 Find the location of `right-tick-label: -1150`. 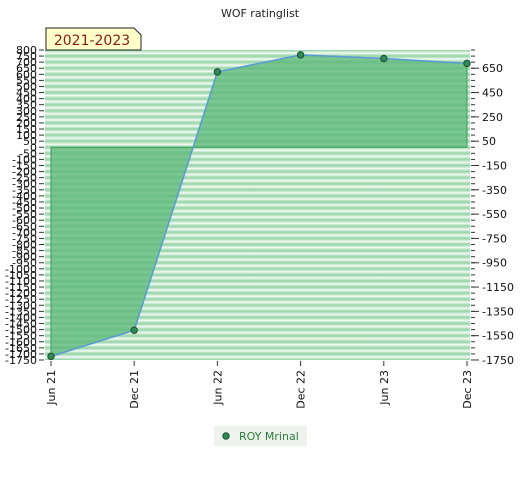

right-tick-label: -1150 is located at coordinates (498, 287).